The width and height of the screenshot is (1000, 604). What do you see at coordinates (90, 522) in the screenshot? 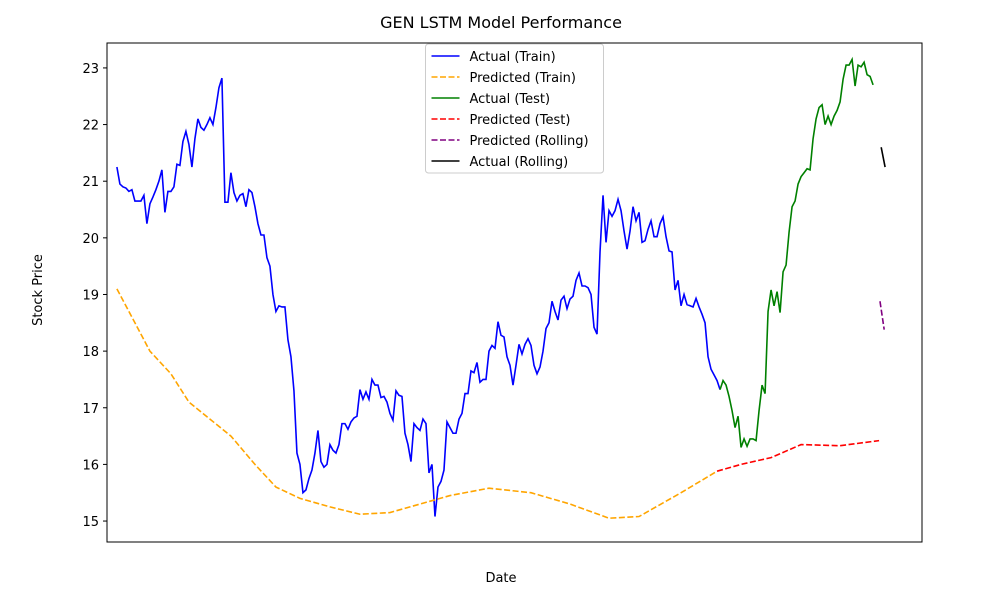
I see `y-tick-label: 15` at bounding box center [90, 522].